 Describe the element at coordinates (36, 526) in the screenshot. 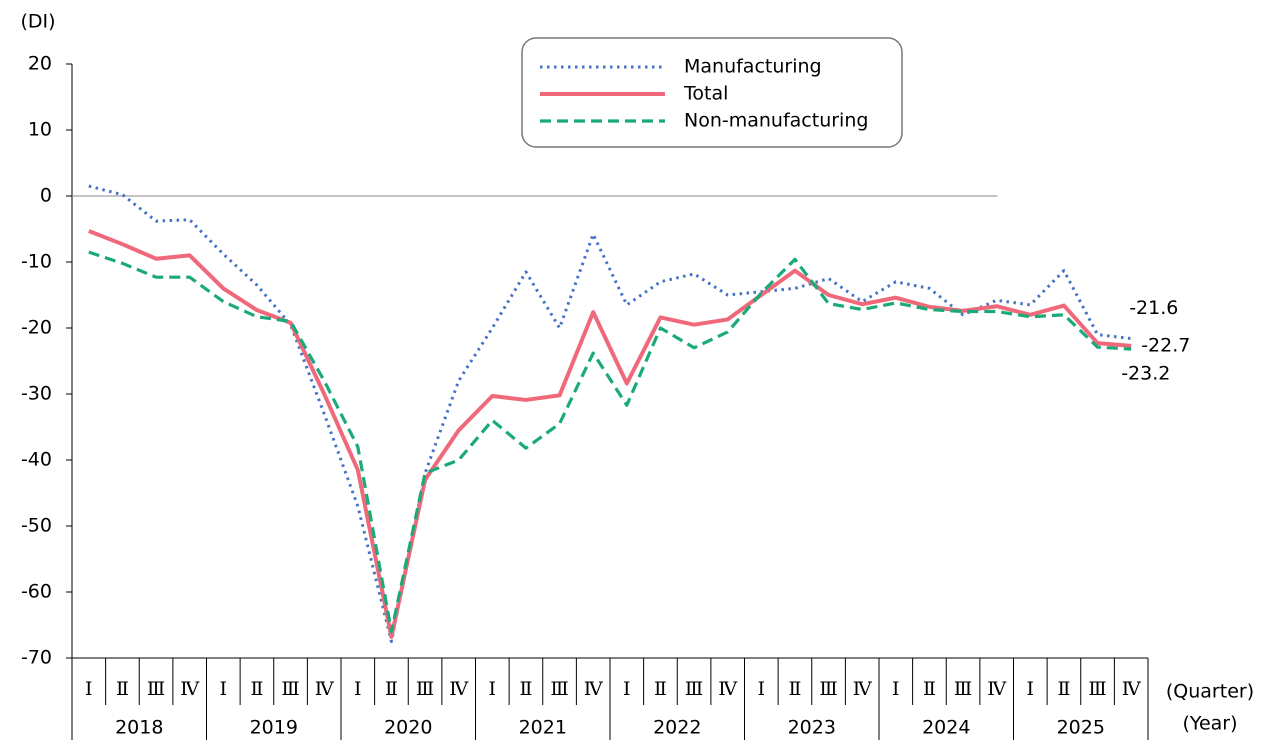

I see `y-tick-label: -50` at that location.